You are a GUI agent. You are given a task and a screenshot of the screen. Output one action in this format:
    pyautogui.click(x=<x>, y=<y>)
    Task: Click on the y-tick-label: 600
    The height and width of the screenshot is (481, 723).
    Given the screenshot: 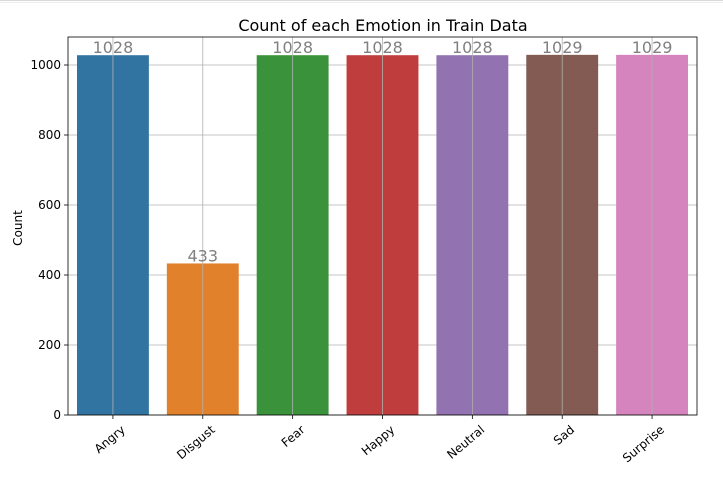 What is the action you would take?
    pyautogui.click(x=49, y=205)
    